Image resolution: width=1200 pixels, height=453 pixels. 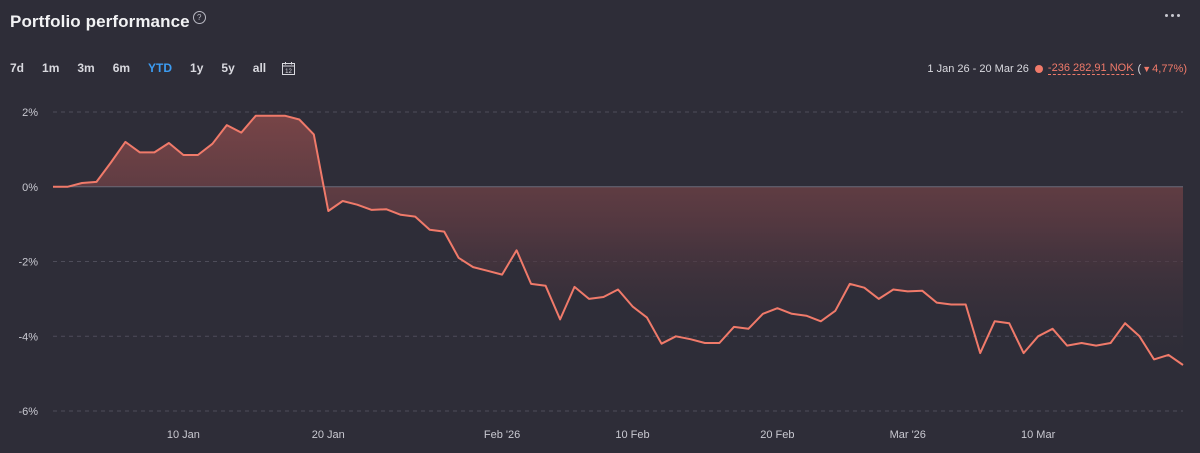 I want to click on chart-header: Portfolio performance ?, so click(x=108, y=21).